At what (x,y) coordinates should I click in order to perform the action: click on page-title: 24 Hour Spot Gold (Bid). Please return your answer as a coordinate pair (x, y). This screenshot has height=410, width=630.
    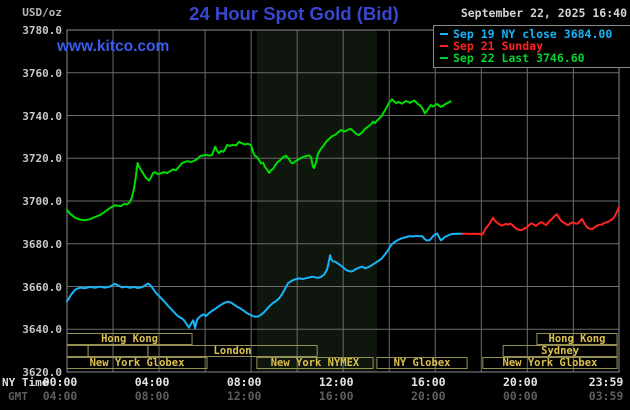
    Looking at the image, I should click on (294, 13).